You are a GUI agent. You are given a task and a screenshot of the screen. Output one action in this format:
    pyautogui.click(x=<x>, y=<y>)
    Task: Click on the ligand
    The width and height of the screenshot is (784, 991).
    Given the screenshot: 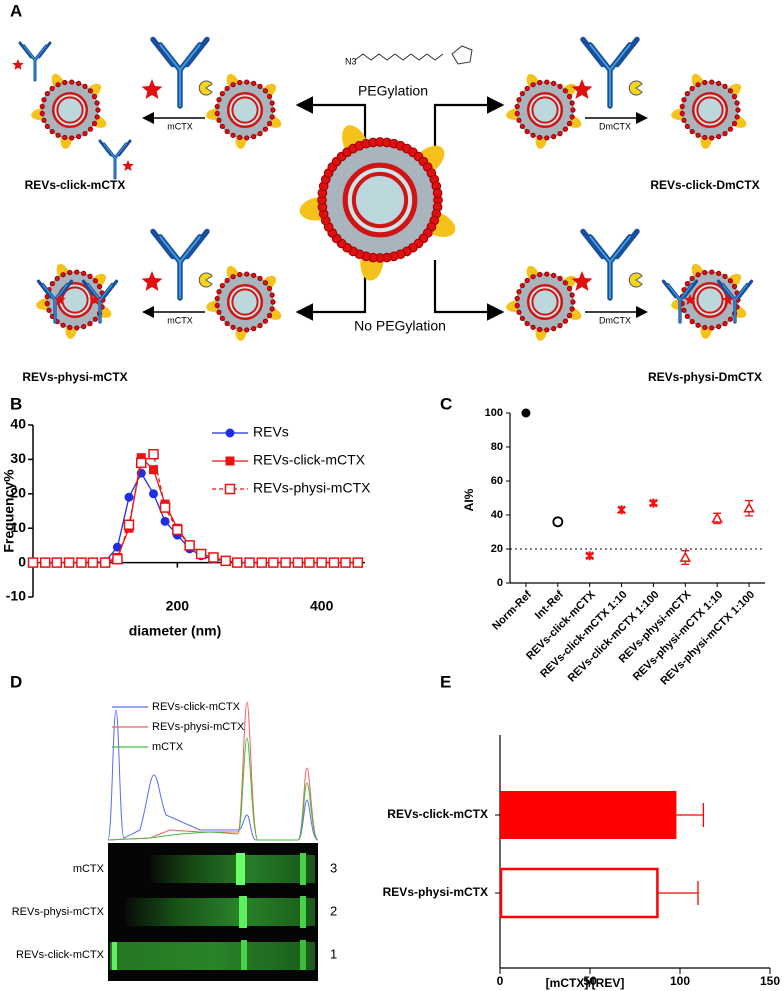 What is the action you would take?
    pyautogui.click(x=205, y=280)
    